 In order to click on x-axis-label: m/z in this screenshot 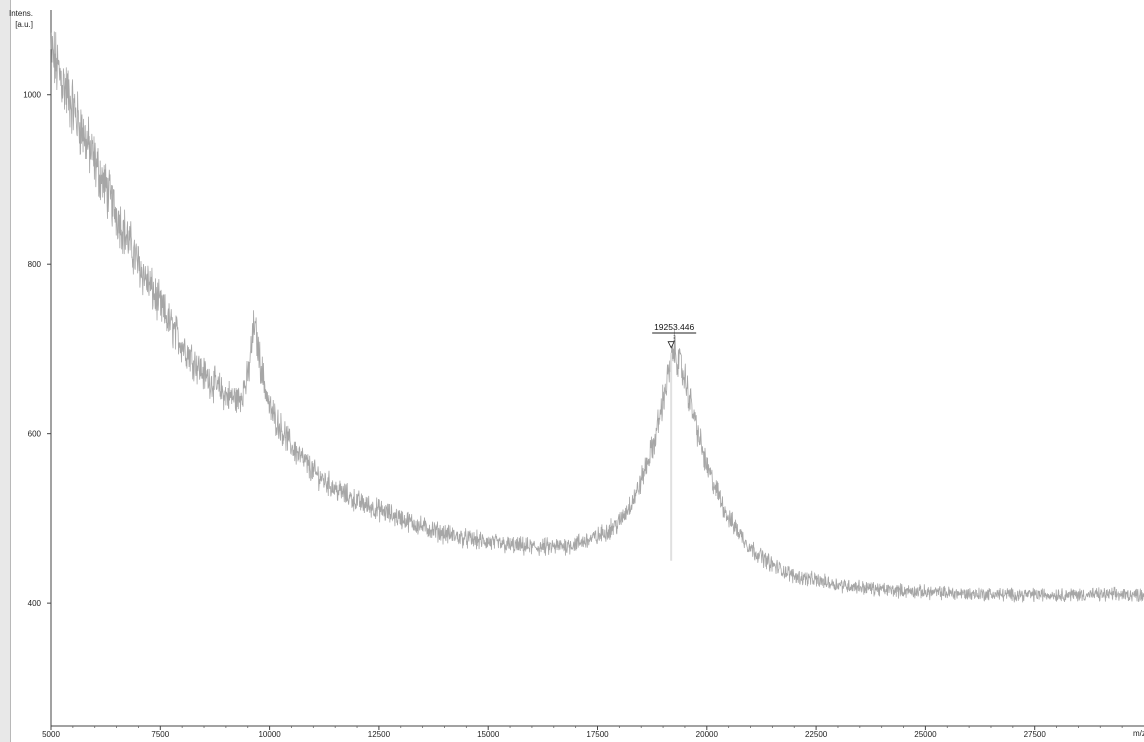, I will do `click(1138, 733)`.